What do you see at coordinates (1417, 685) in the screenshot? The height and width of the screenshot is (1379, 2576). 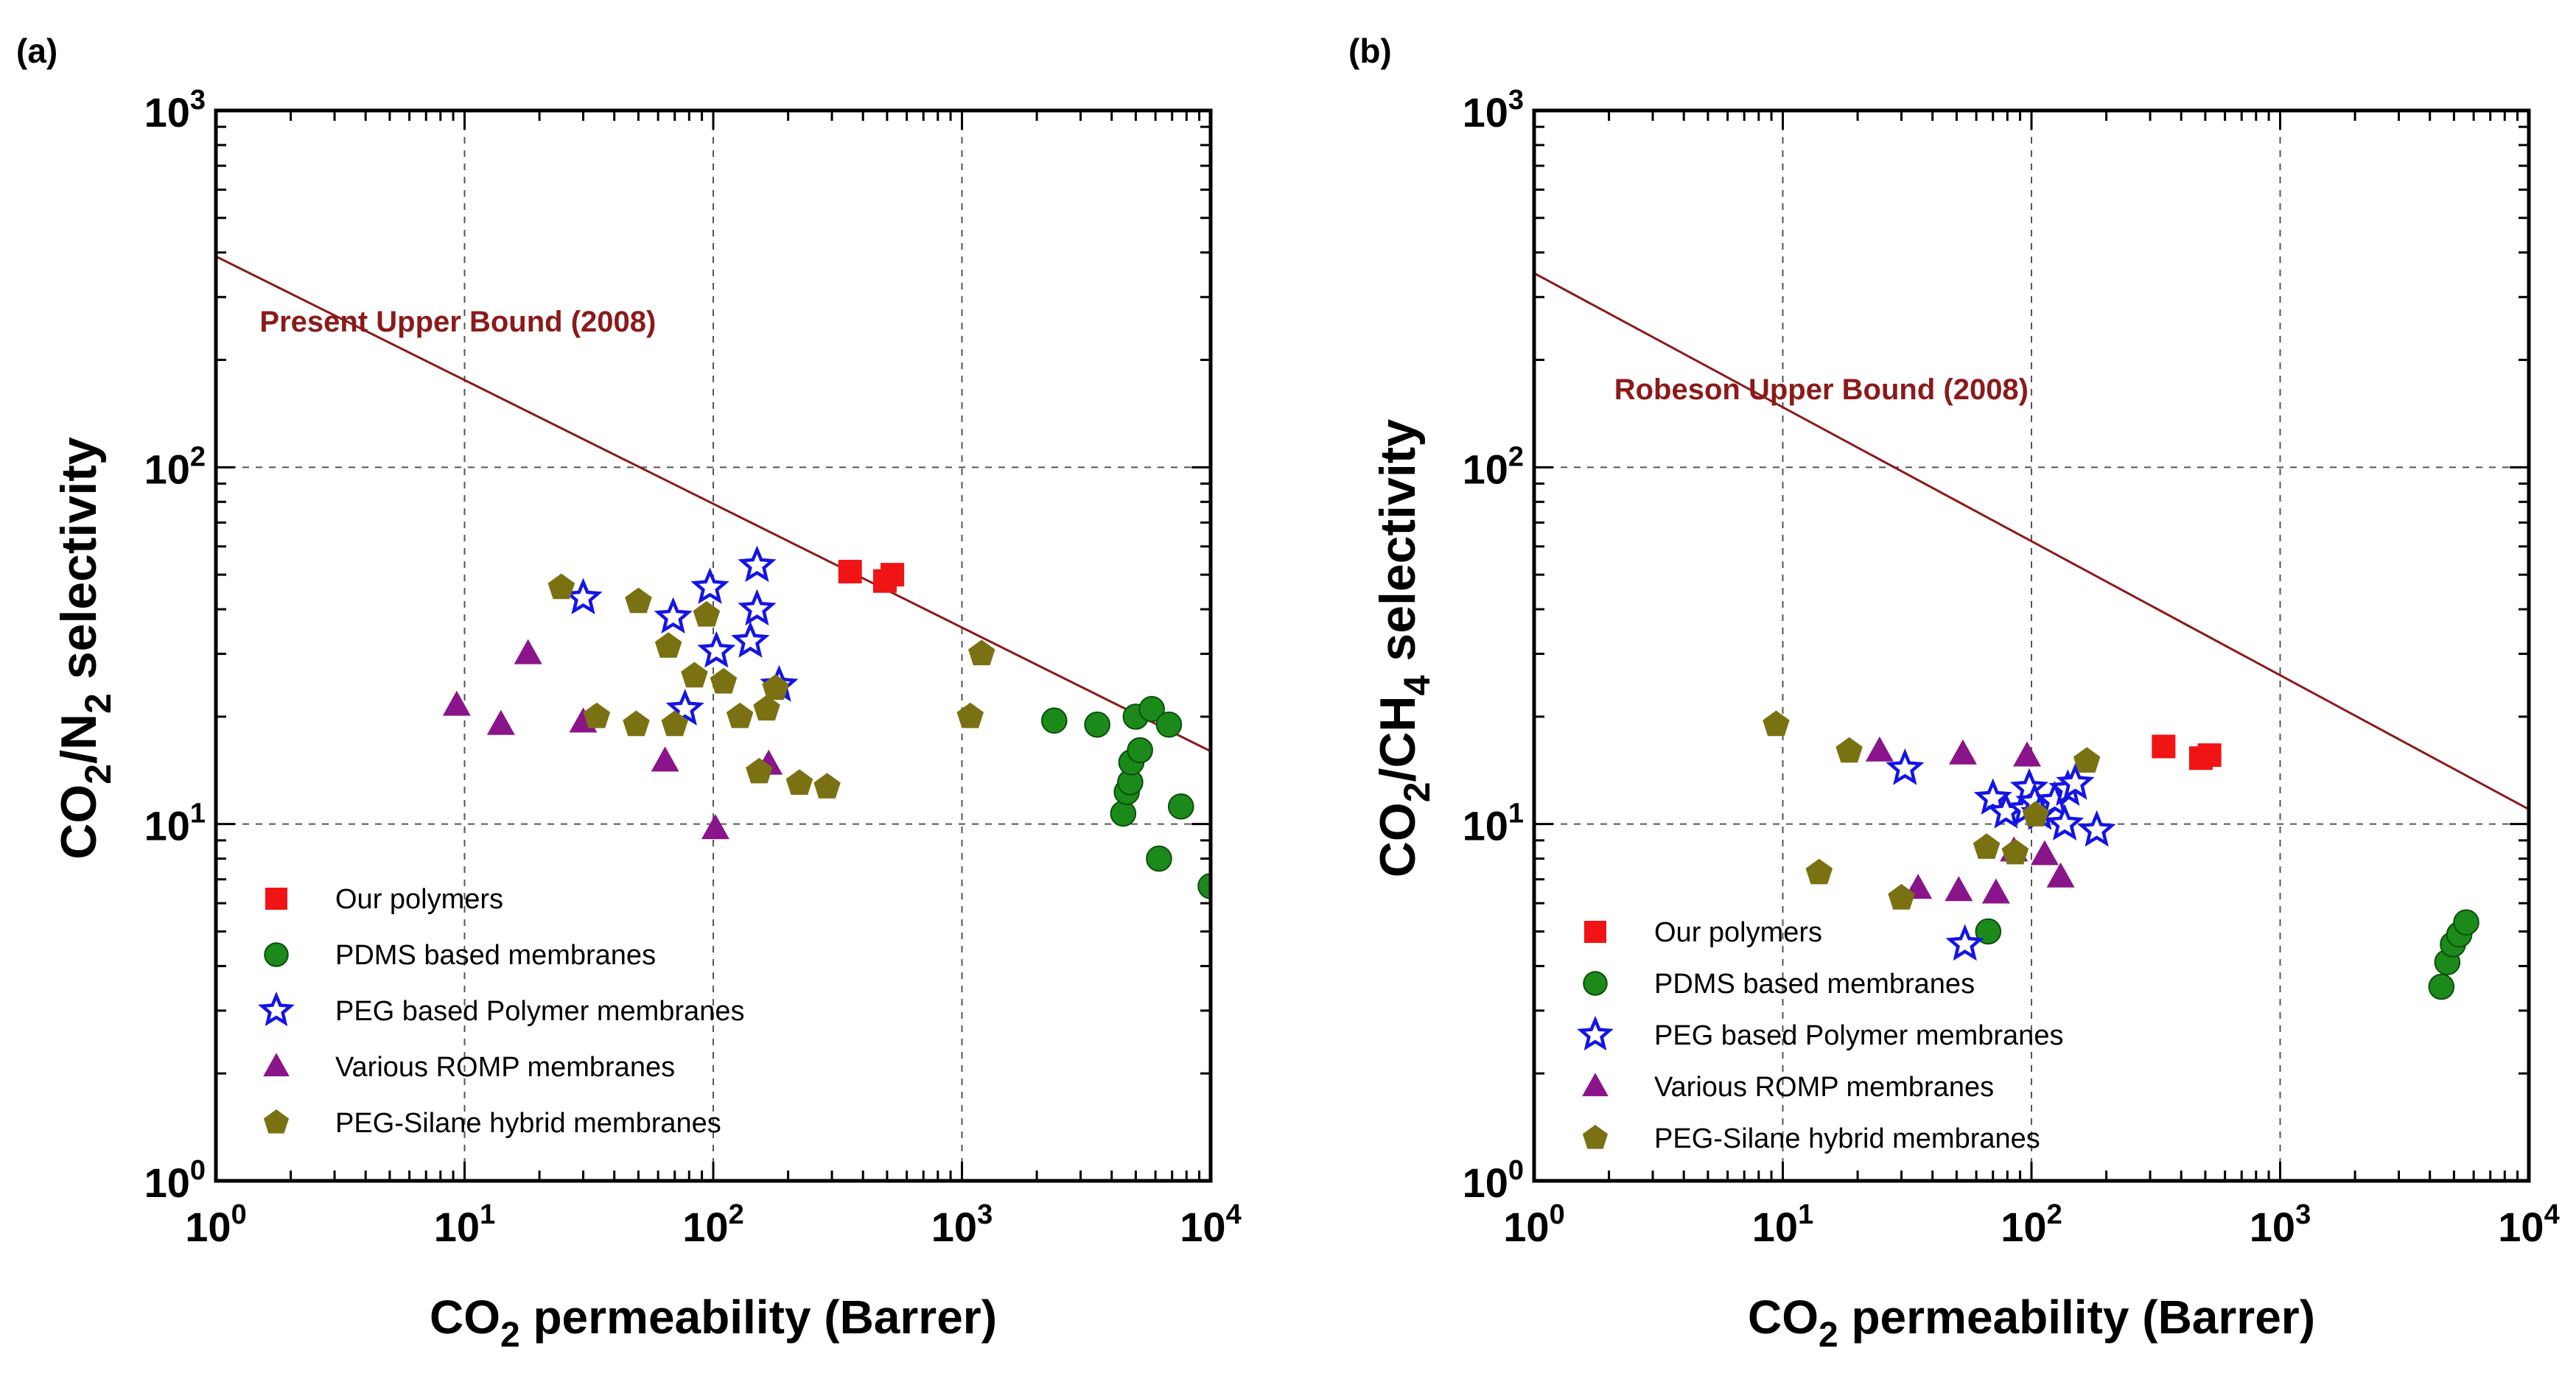 I see `y-axis-label-subscript: 4` at bounding box center [1417, 685].